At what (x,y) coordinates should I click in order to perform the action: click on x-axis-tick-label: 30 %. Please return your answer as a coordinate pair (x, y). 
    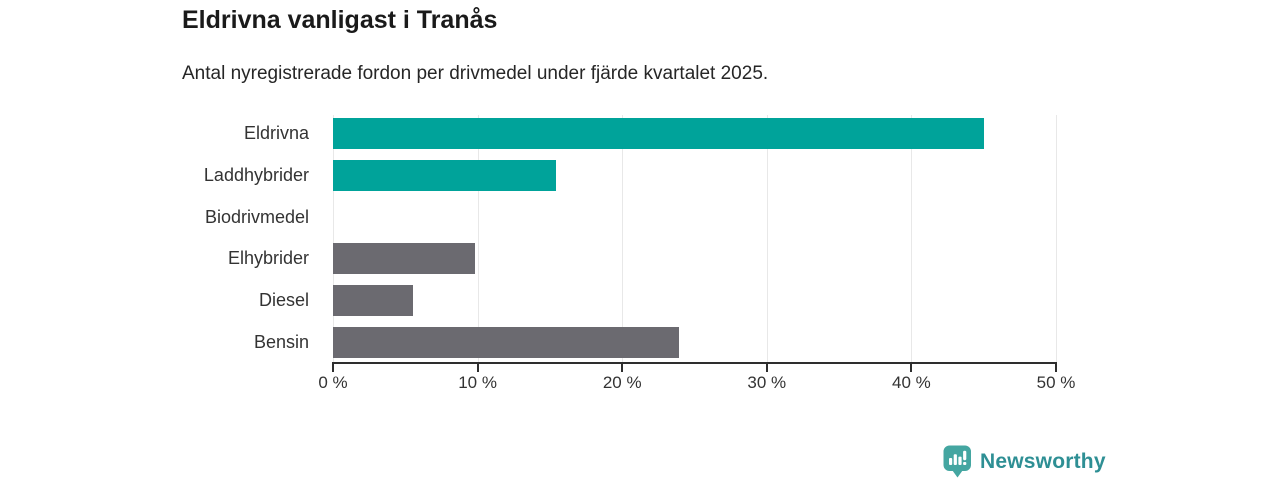
    Looking at the image, I should click on (767, 382).